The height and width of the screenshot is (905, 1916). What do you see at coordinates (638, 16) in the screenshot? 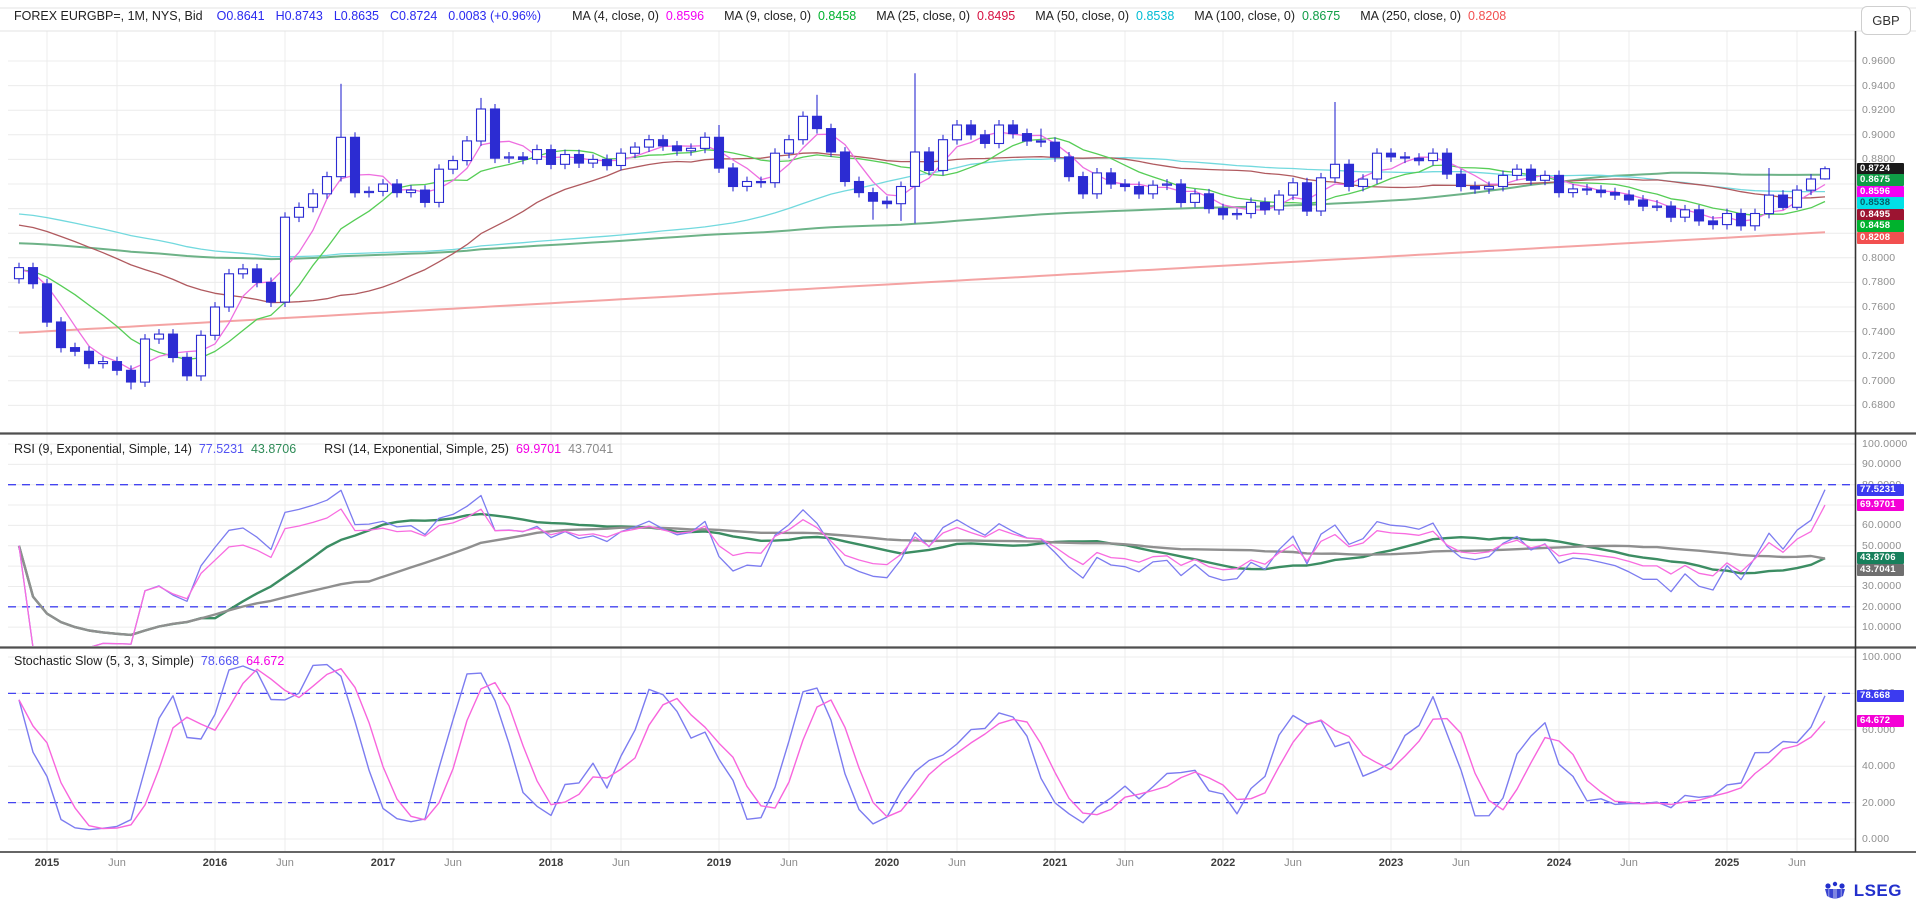
I see `ma-legend-4: MA (4, close, 0) 0.8596` at bounding box center [638, 16].